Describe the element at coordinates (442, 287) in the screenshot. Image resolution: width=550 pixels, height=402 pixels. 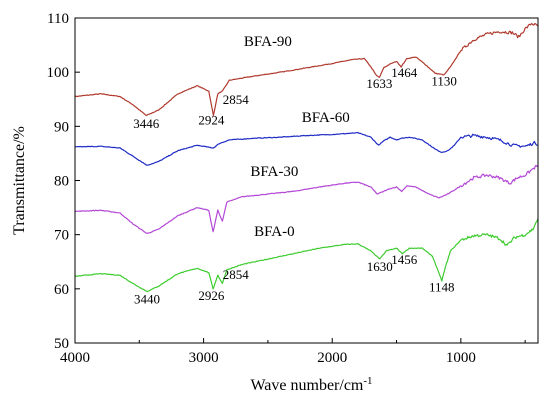
I see `peak-label: 1148` at that location.